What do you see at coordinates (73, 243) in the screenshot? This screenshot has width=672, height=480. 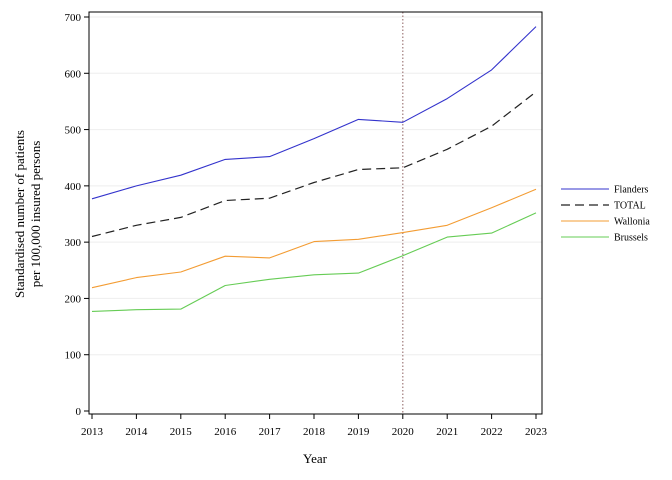 I see `y-tick-label: 300` at bounding box center [73, 243].